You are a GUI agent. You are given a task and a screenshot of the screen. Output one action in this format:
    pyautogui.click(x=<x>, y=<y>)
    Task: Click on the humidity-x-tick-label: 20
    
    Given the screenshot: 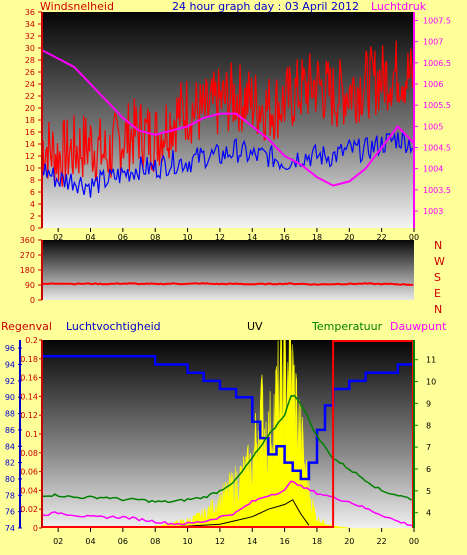 What is the action you would take?
    pyautogui.click(x=349, y=541)
    